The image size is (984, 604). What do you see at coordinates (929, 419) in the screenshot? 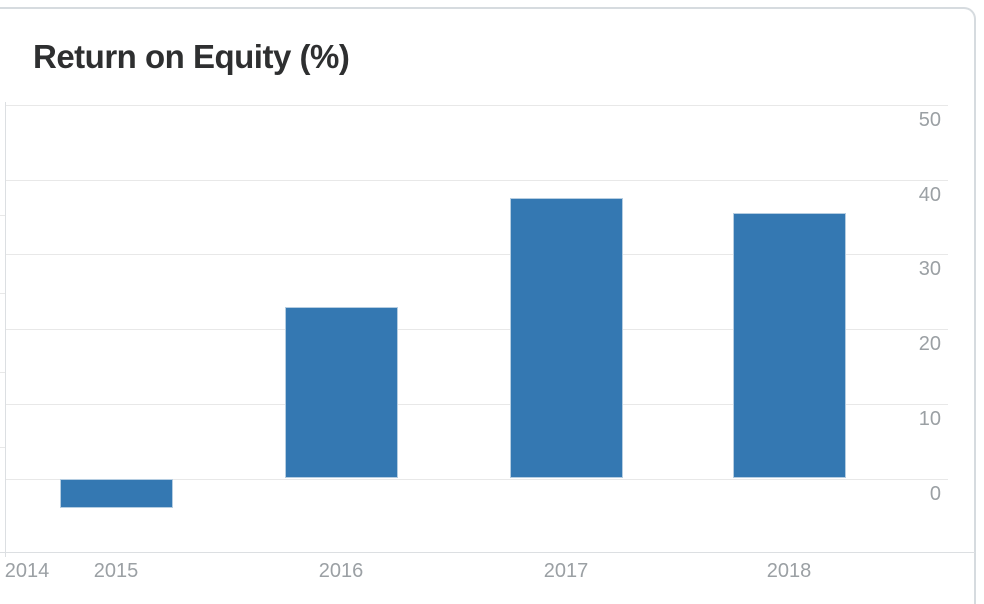
I see `y-axis-tick-label: 10` at bounding box center [929, 419].